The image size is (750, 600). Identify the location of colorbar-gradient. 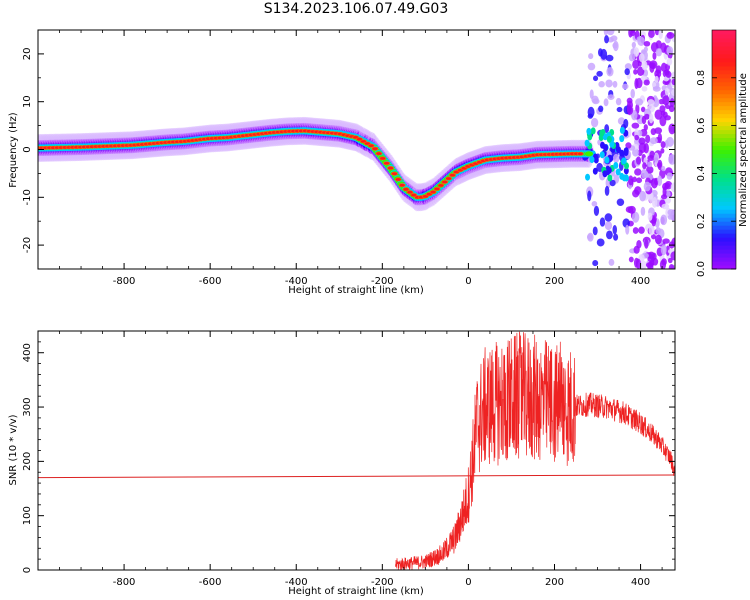
(724, 150).